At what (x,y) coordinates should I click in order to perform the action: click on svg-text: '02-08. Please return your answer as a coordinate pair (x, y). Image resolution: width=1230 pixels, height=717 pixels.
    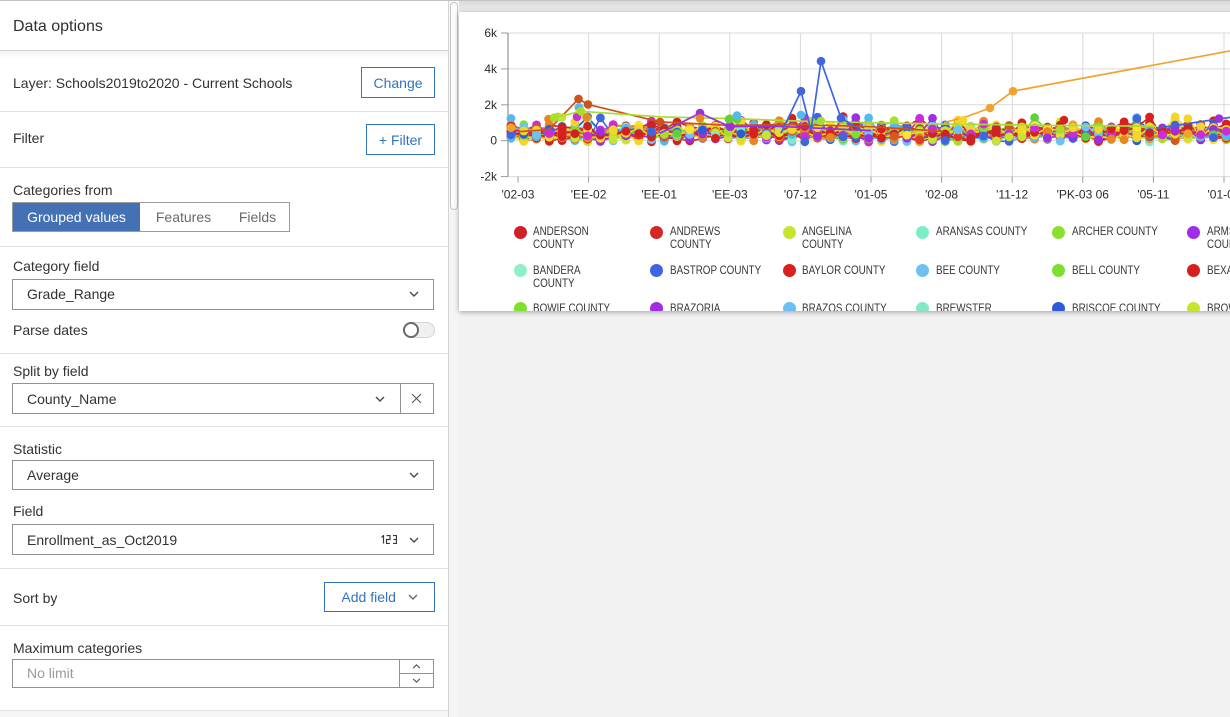
    Looking at the image, I should click on (941, 195).